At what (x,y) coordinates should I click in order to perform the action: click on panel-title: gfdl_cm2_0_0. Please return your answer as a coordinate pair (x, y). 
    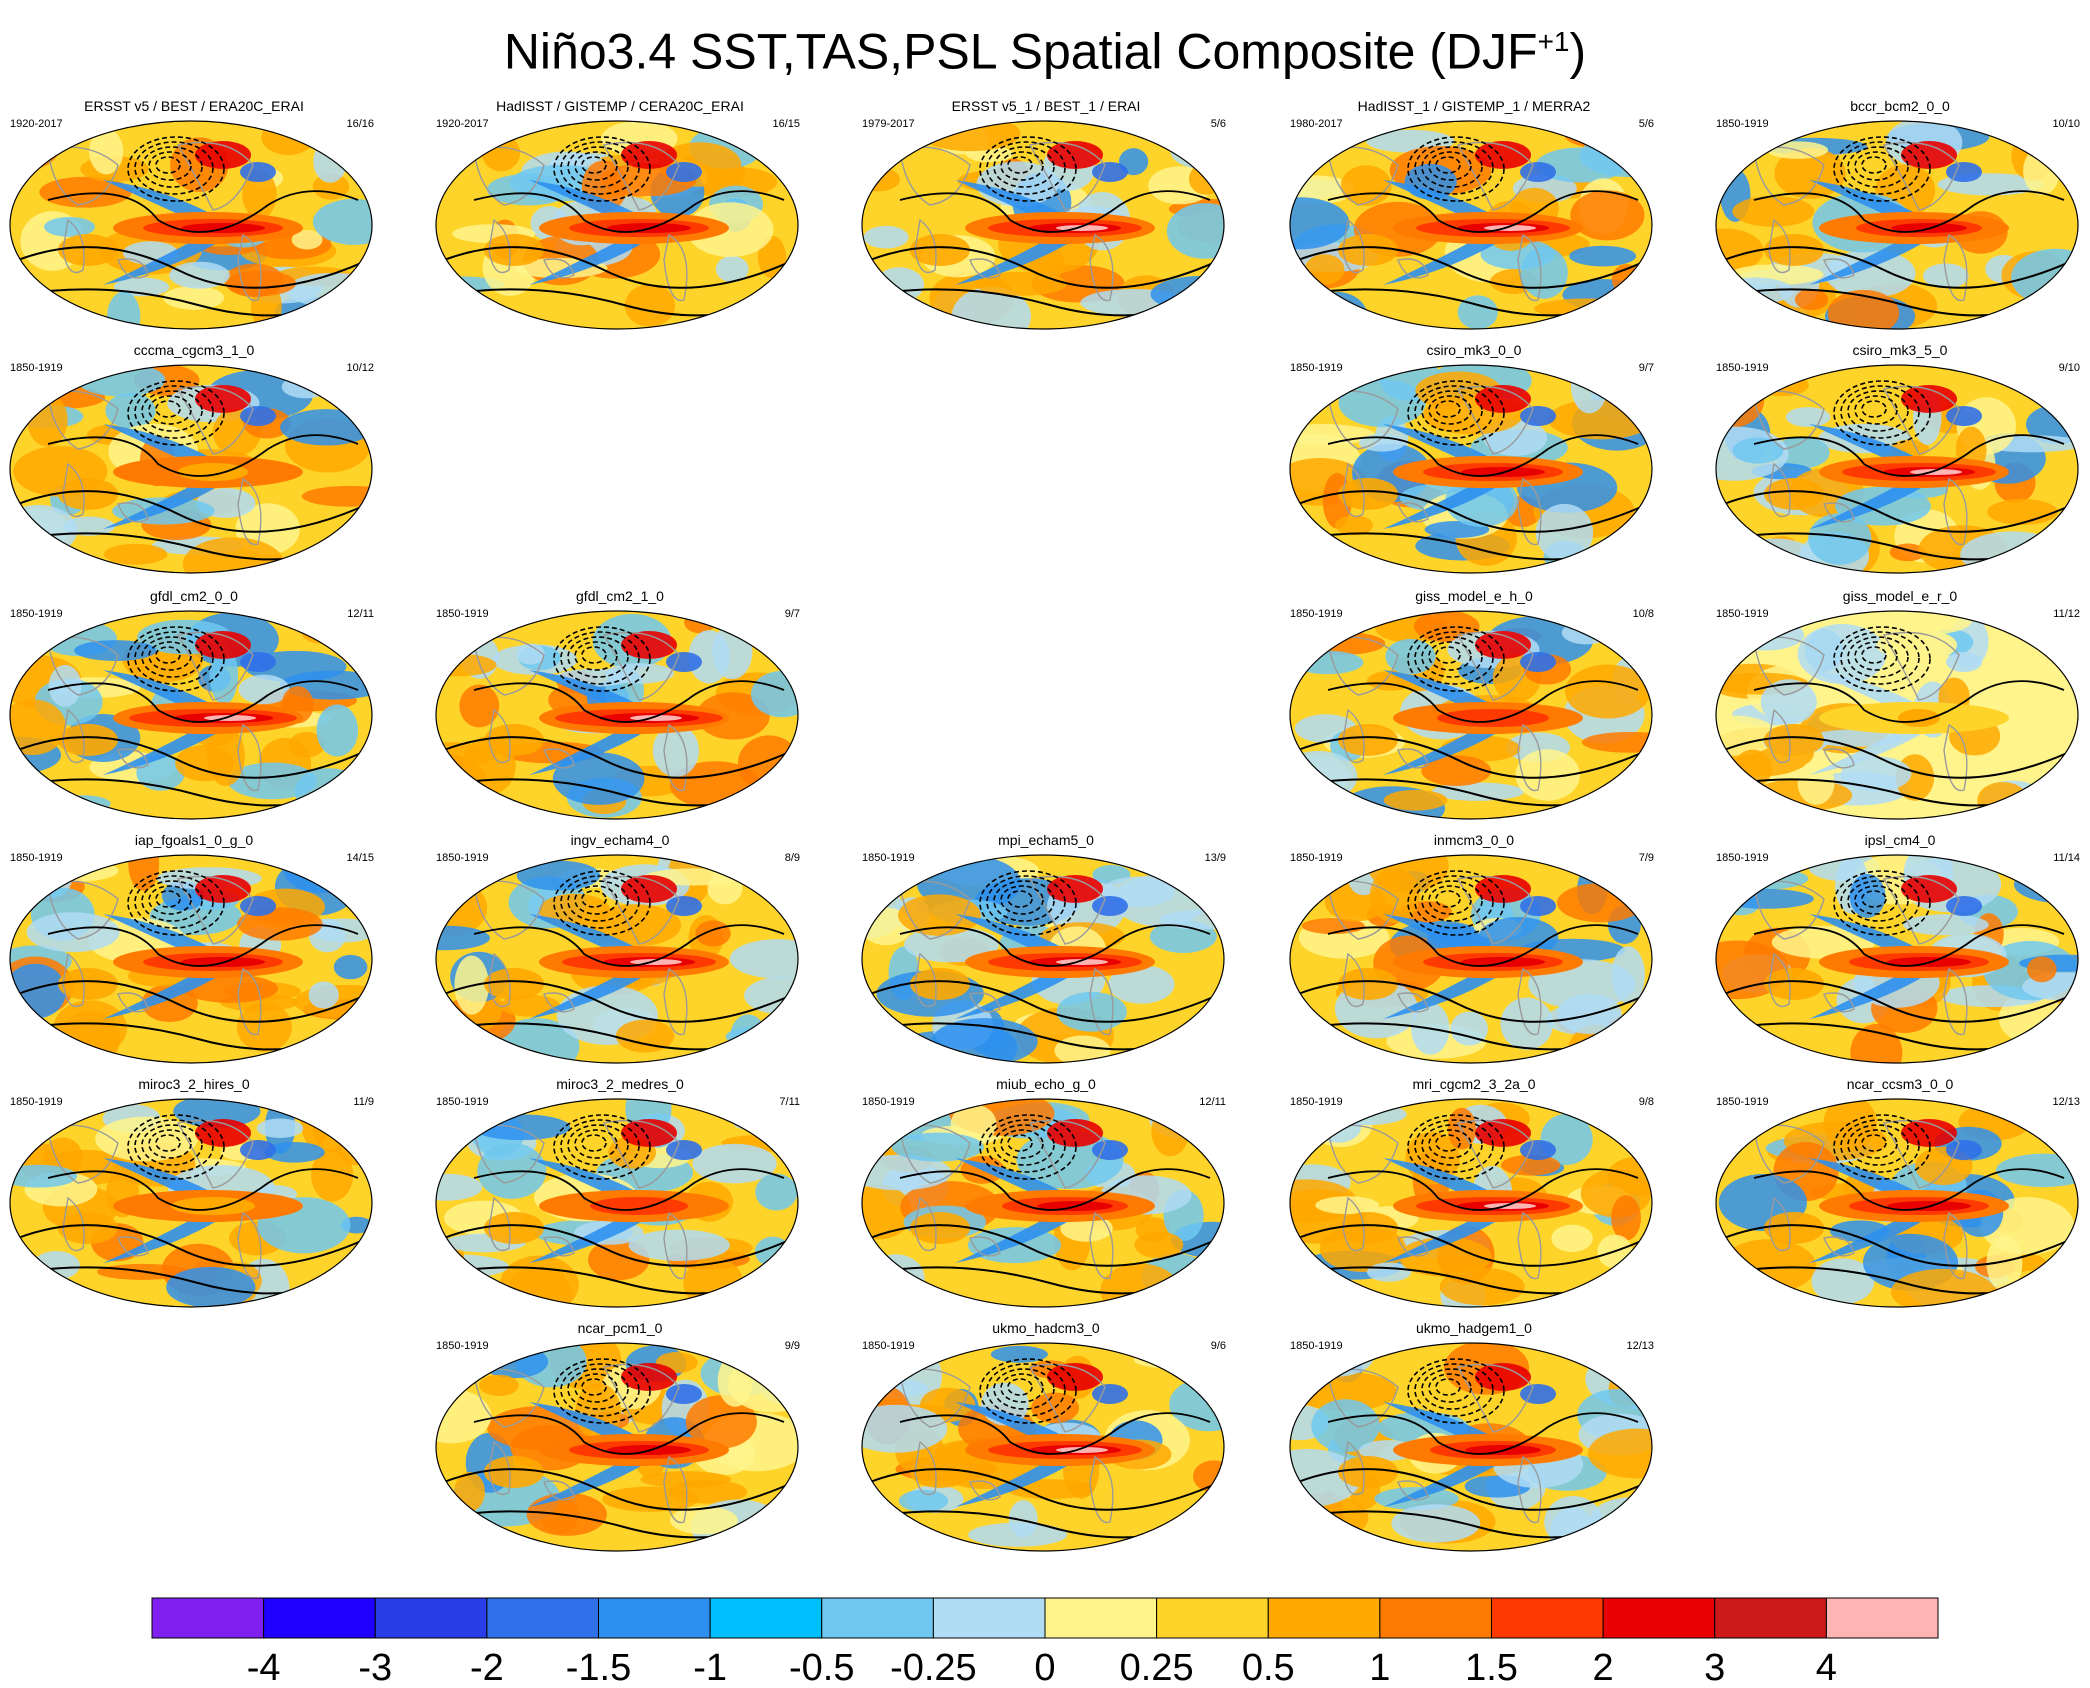
    Looking at the image, I should click on (194, 596).